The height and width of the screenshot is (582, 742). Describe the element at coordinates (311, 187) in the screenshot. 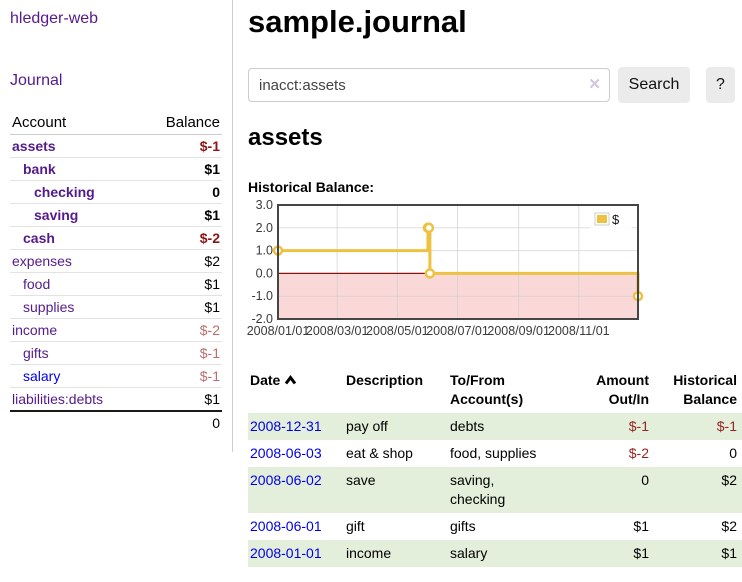

I see `chart-heading: Historical Balance:` at that location.